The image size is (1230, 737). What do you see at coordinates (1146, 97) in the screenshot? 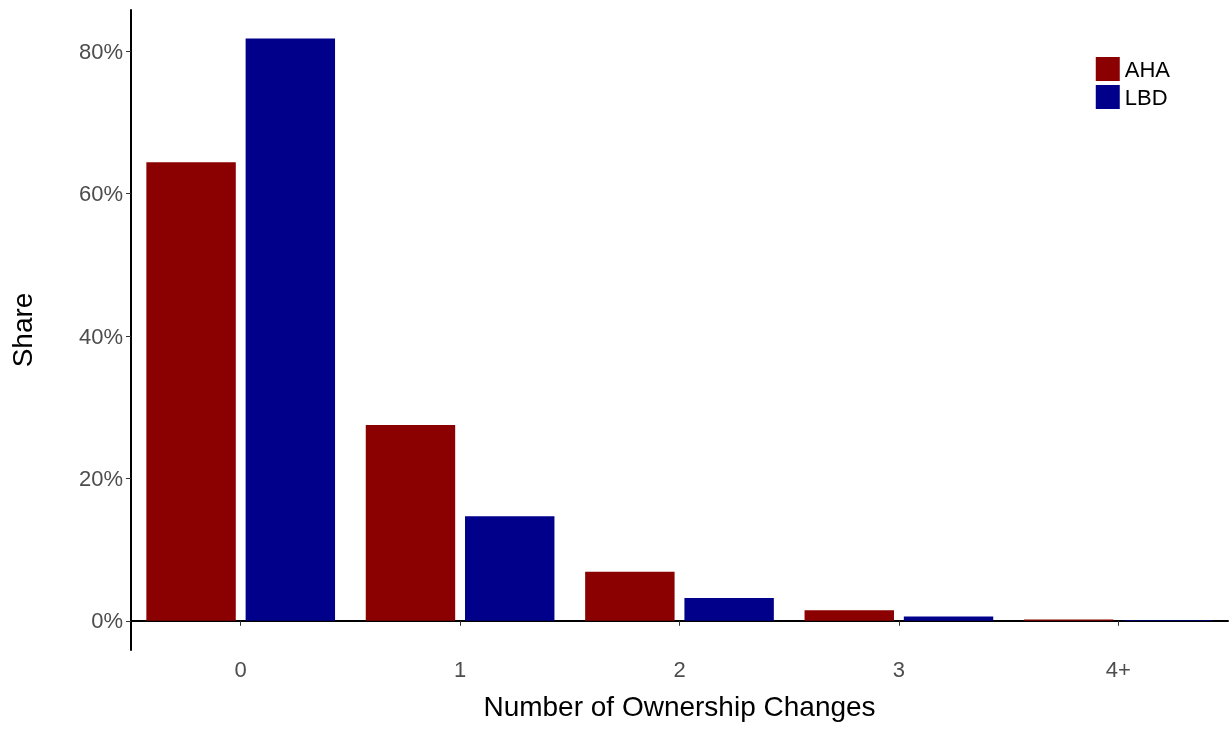
I see `legend-label: LBD` at bounding box center [1146, 97].